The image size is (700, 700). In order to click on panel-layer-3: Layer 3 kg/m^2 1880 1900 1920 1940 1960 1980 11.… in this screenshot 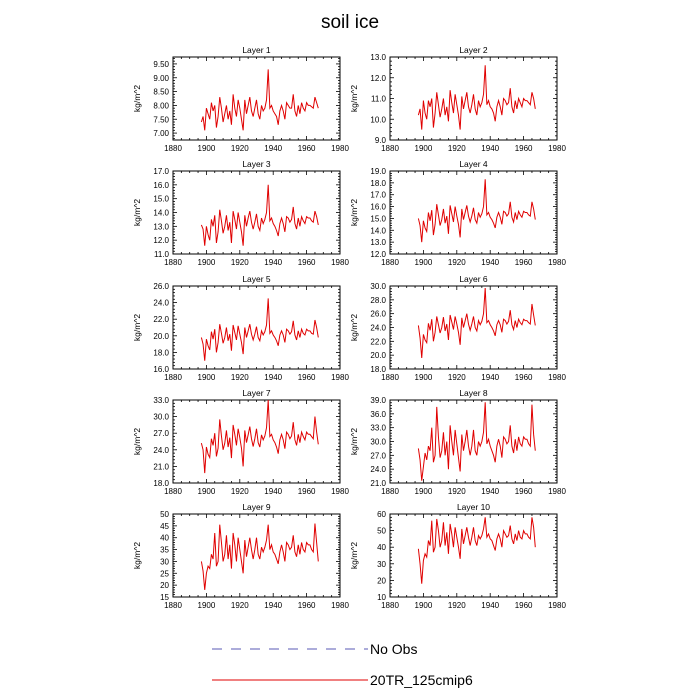, I will do `click(240, 213)`.